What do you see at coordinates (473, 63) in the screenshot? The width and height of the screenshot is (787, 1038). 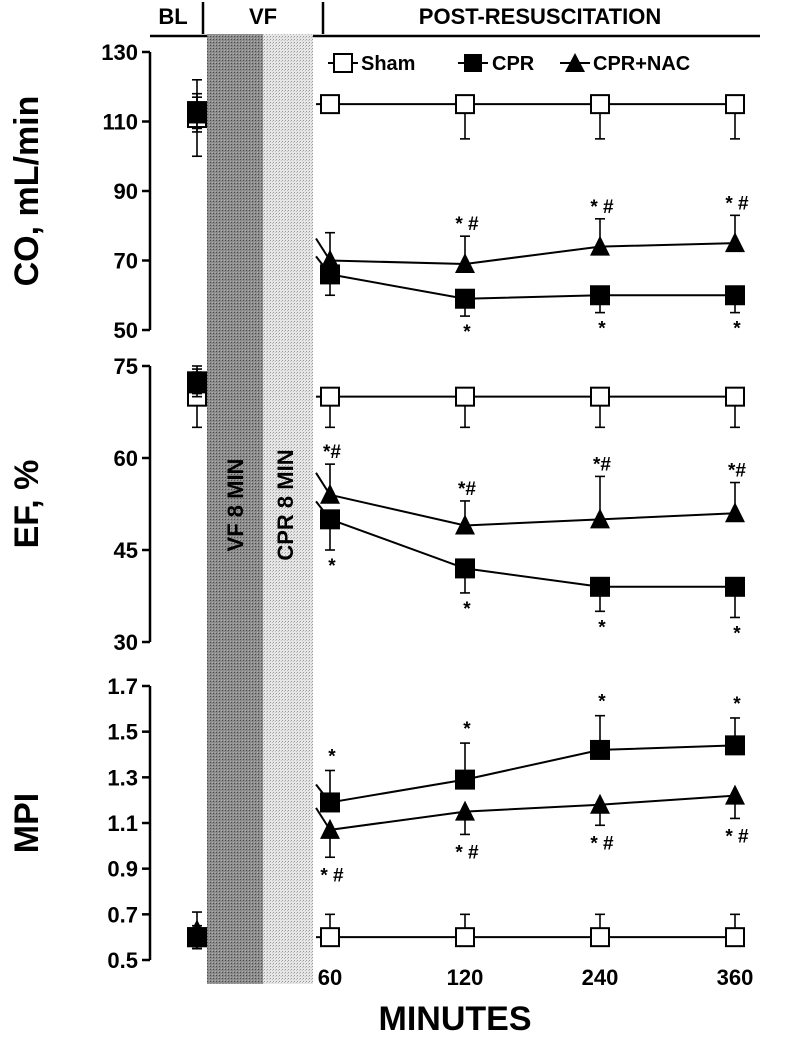 I see `legend-marker-cpr` at bounding box center [473, 63].